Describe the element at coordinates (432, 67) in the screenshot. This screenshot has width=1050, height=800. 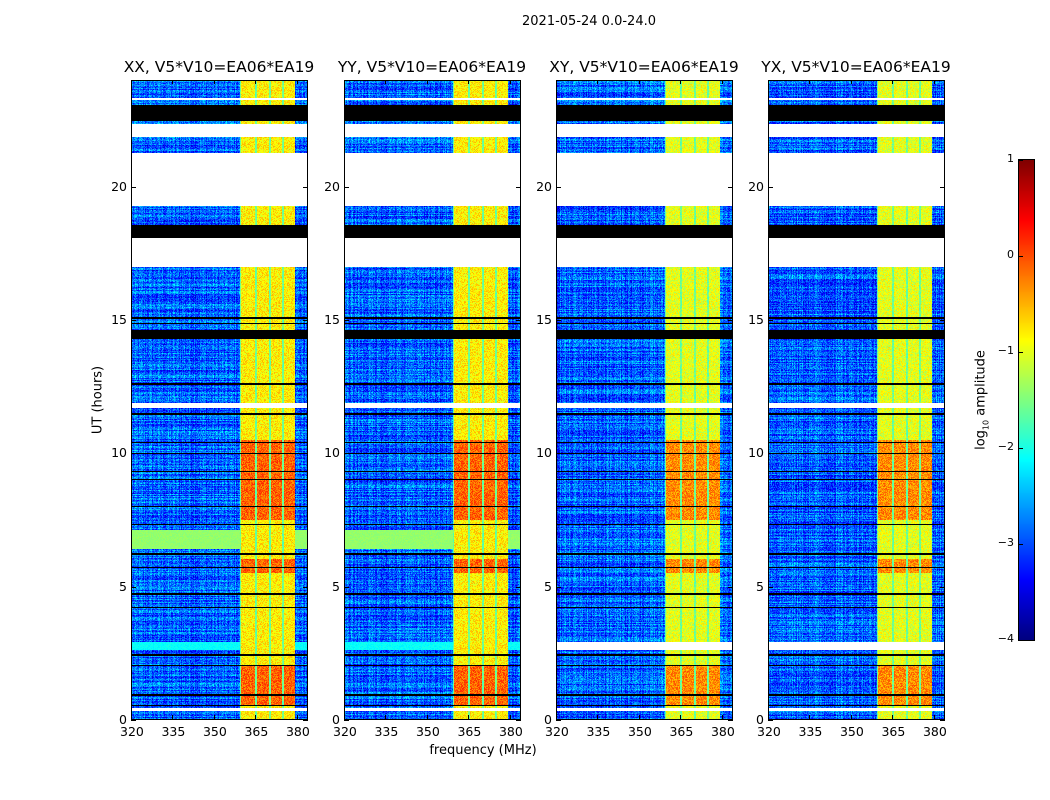
I see `panel-title: YY, V5*V10=EA06*EA19` at that location.